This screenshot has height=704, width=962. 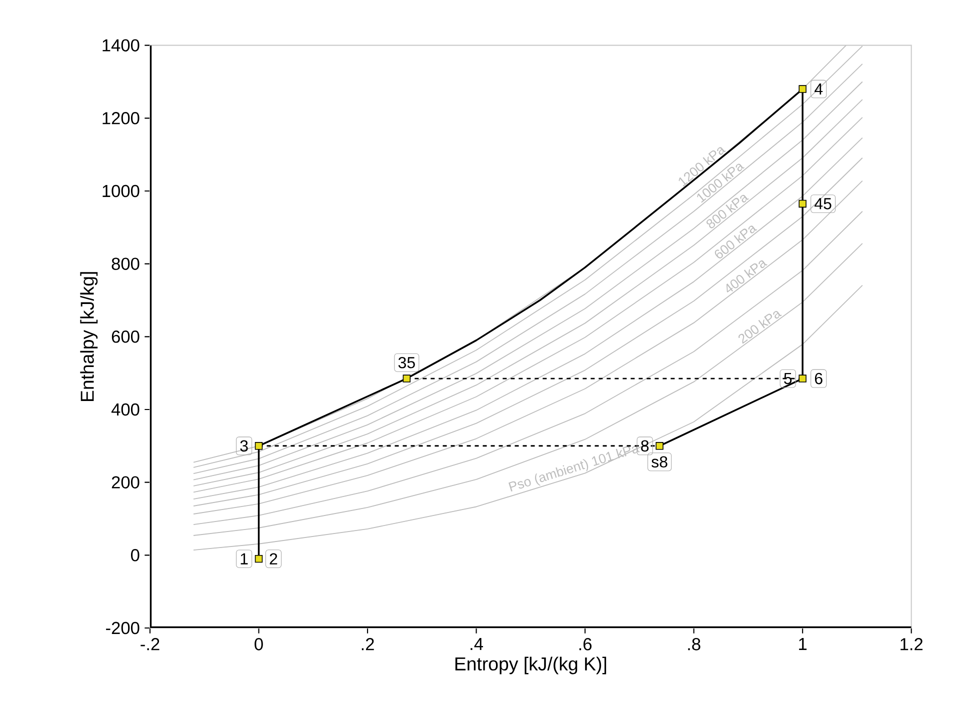 I want to click on x-tick-label: .8, so click(x=694, y=644).